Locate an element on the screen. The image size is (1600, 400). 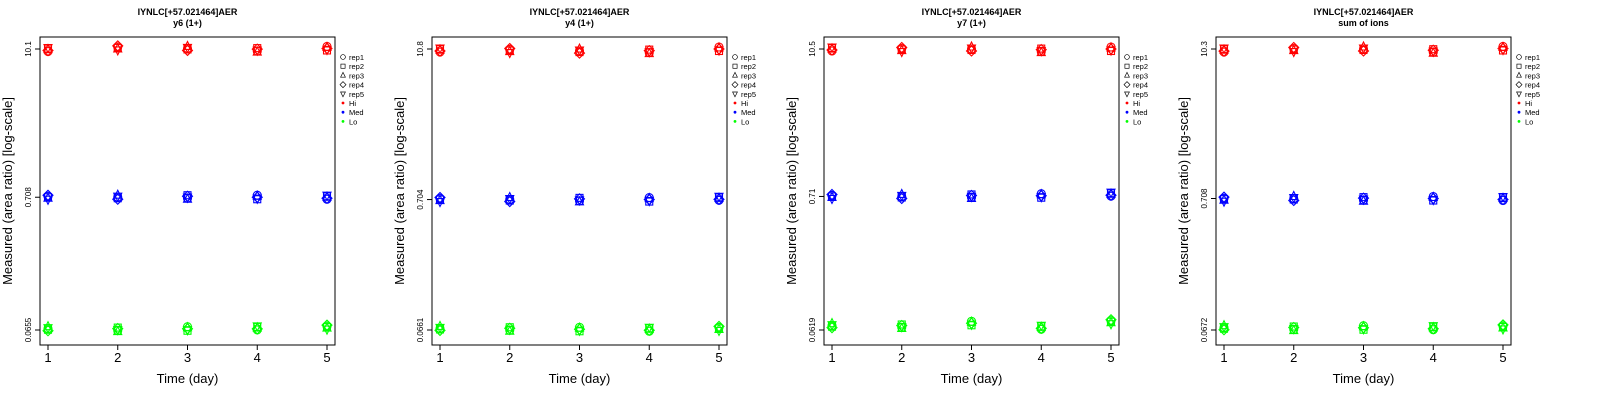
legend-label: rep4 is located at coordinates (1532, 85).